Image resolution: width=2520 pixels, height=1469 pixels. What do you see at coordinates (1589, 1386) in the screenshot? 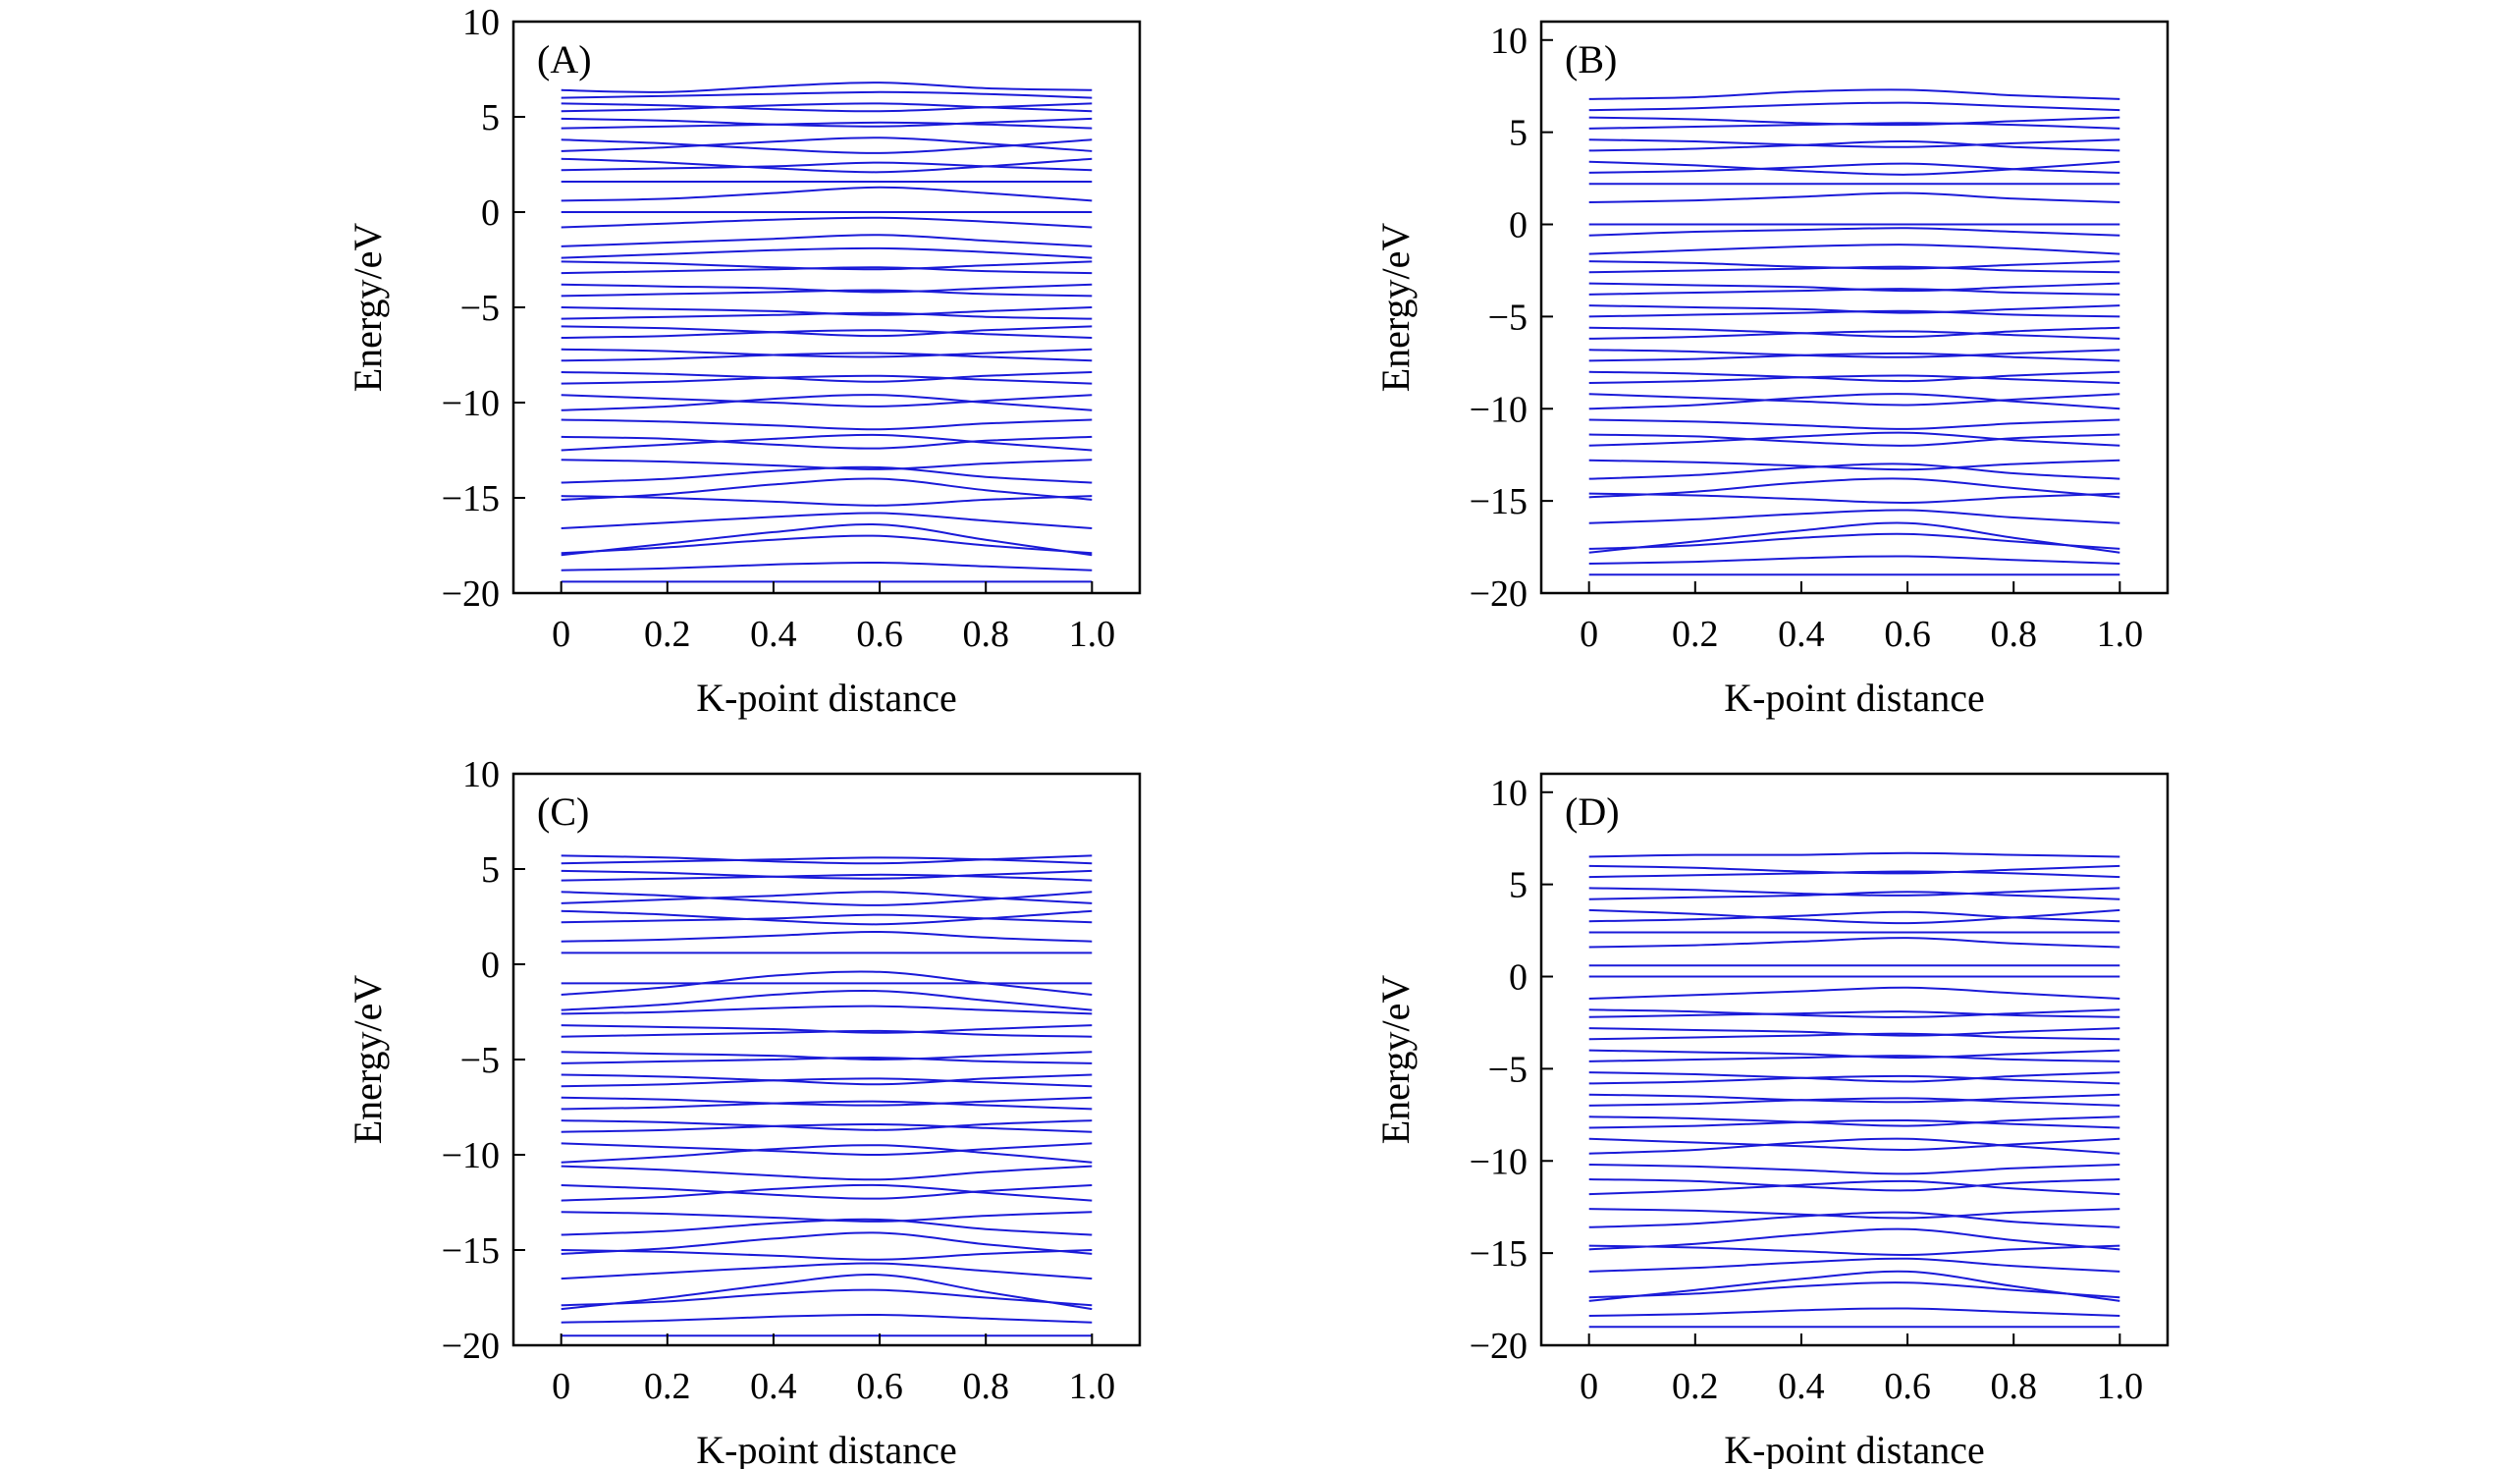
I see `x-tick-label-d-0: 0` at bounding box center [1589, 1386].